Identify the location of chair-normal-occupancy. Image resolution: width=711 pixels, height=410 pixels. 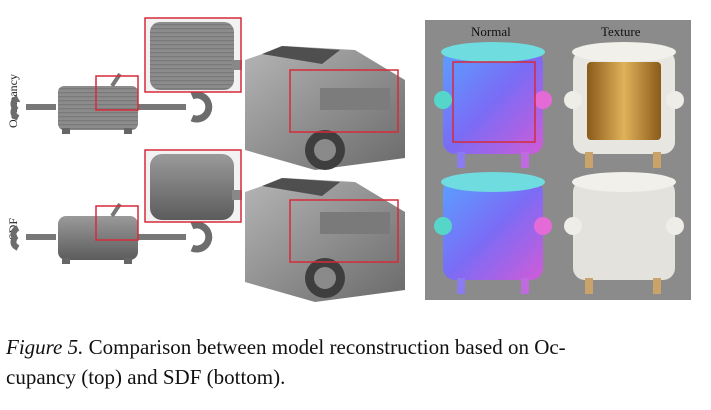
(493, 105).